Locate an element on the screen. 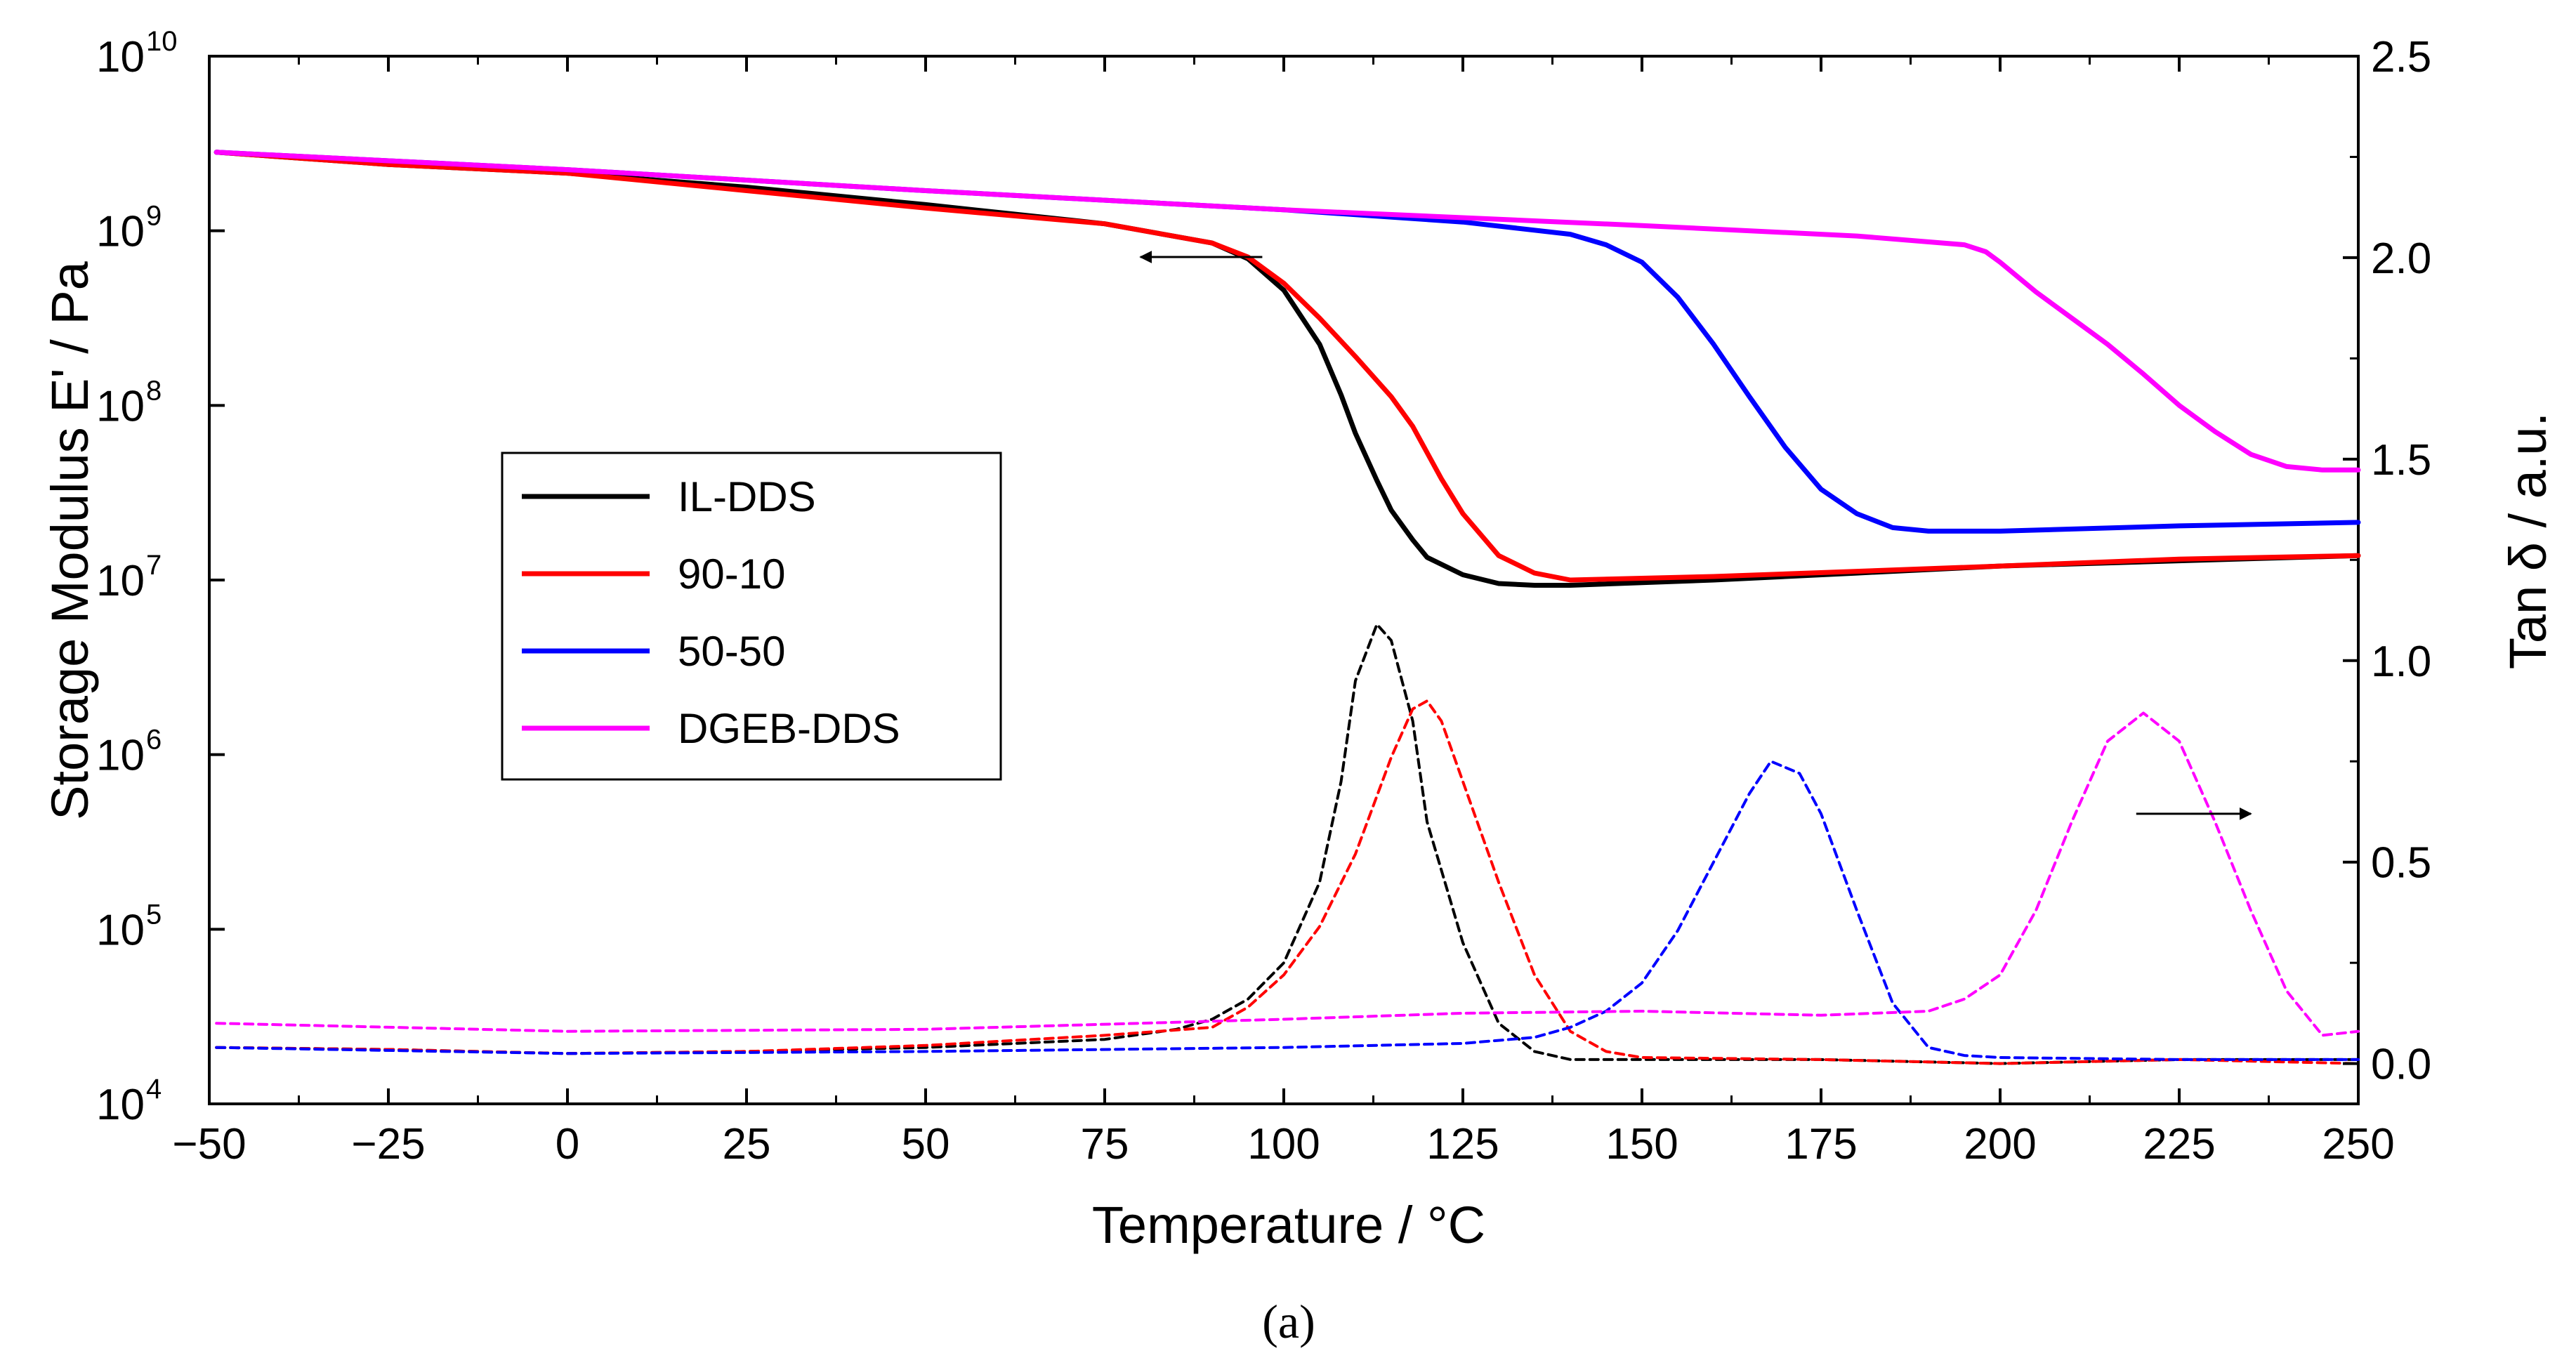 The width and height of the screenshot is (2576, 1370). y-left-tick-exponent: 10 is located at coordinates (162, 42).